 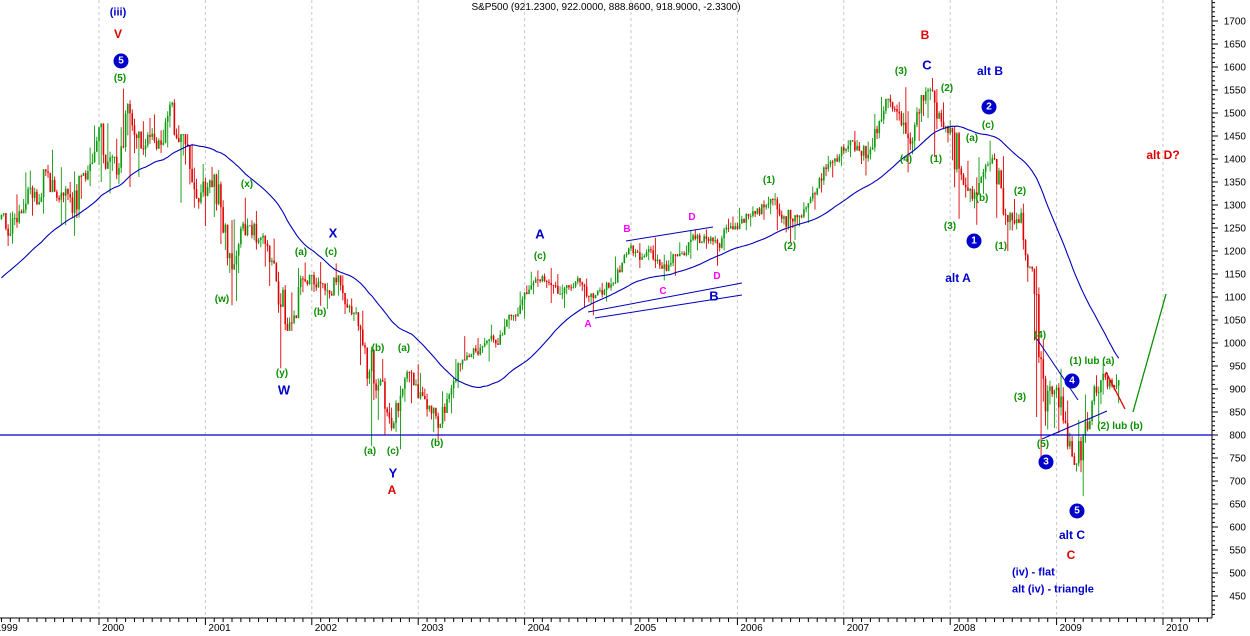 What do you see at coordinates (668, 306) in the screenshot?
I see `rising-channel-lower` at bounding box center [668, 306].